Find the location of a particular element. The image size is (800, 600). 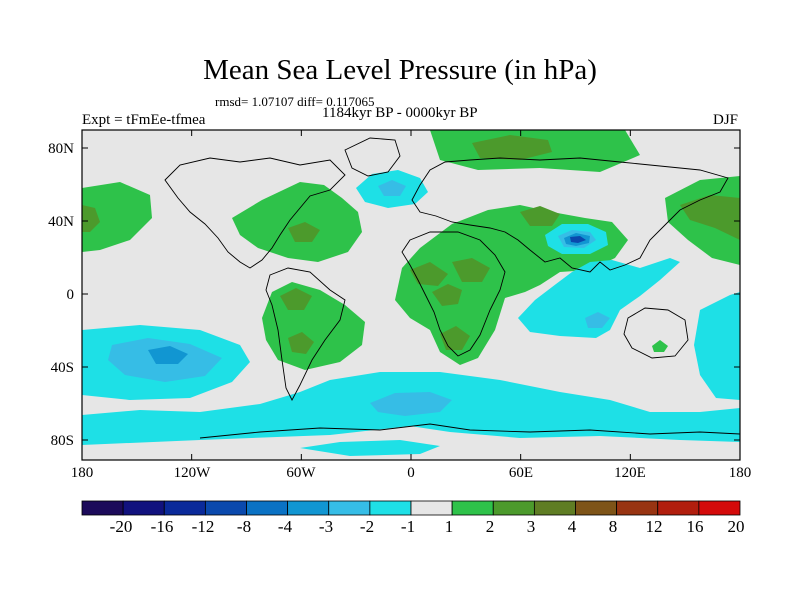

coast-africa is located at coordinates (453, 294).